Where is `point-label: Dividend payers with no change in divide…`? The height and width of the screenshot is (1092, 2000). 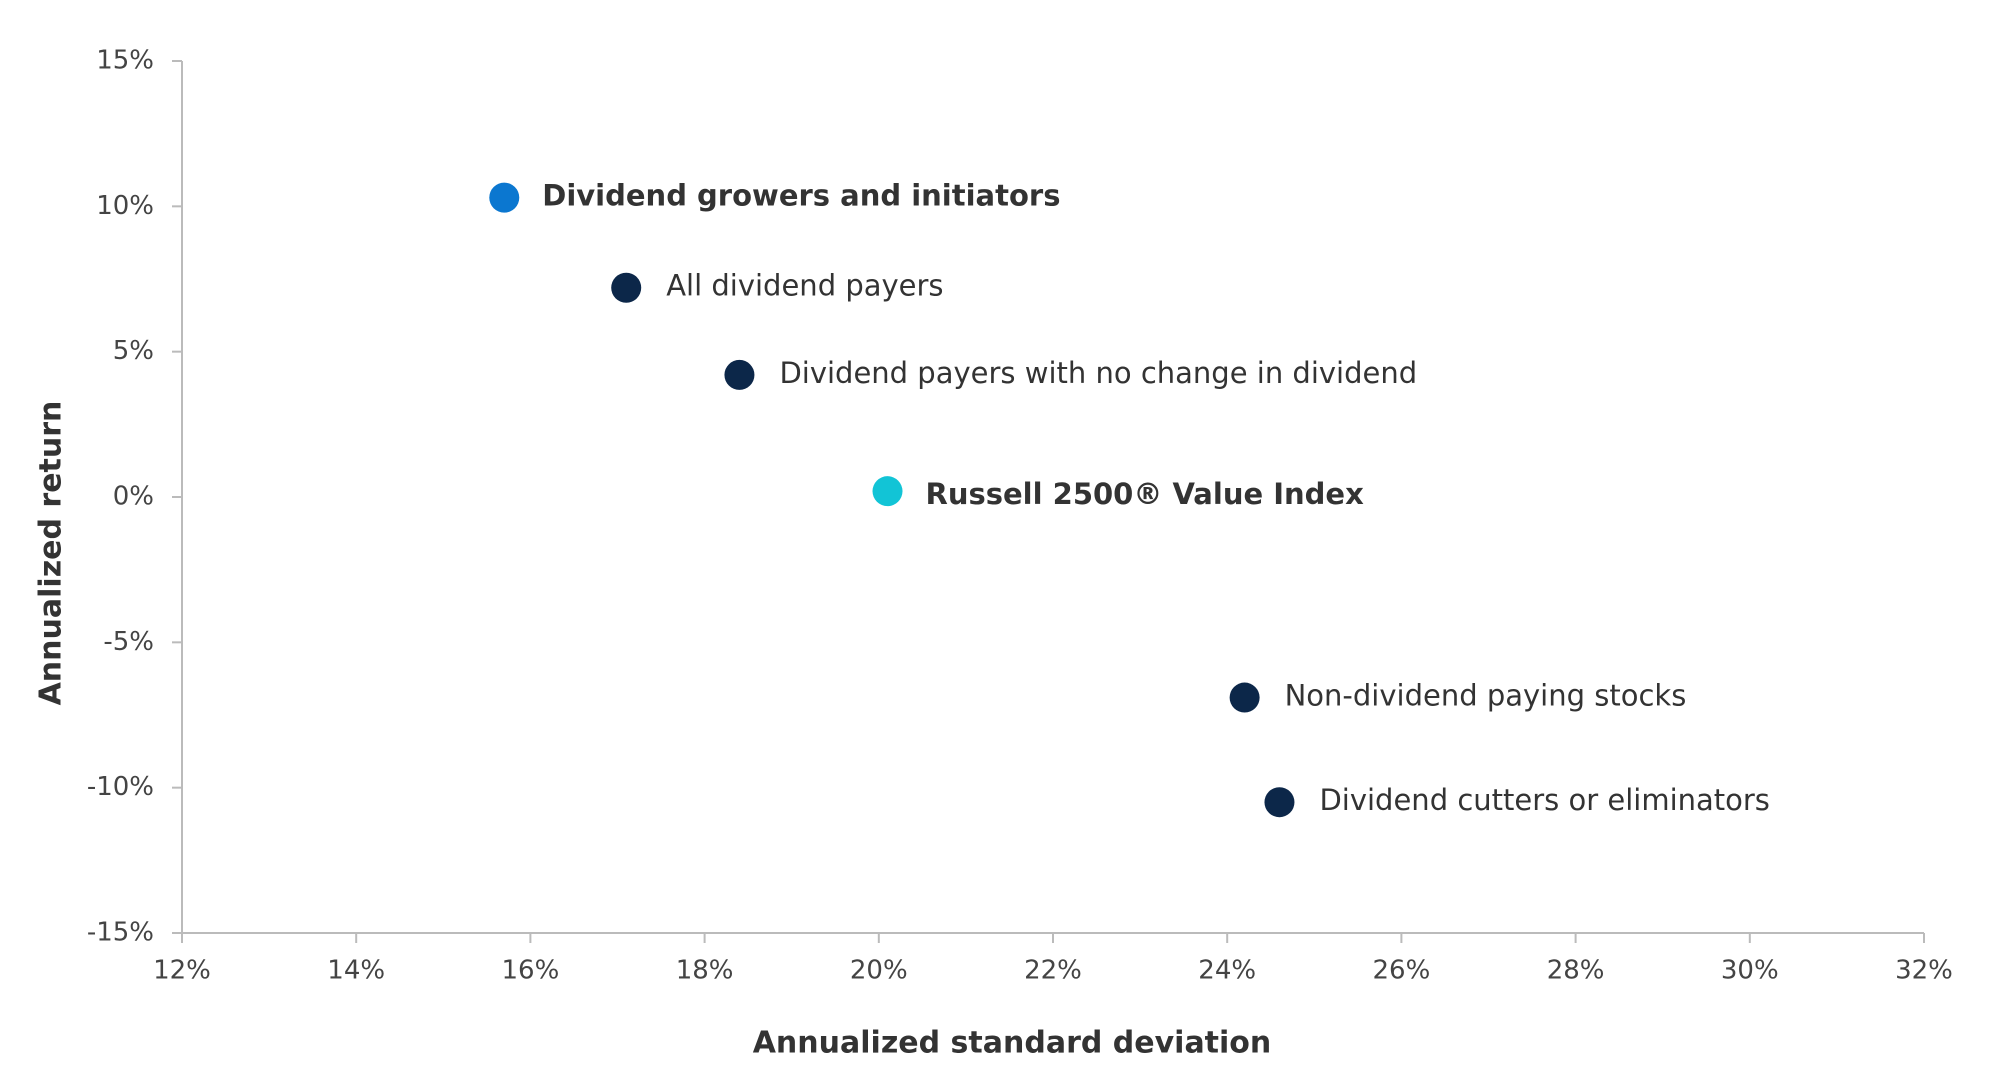
point-label: Dividend payers with no change in divide… is located at coordinates (1098, 373).